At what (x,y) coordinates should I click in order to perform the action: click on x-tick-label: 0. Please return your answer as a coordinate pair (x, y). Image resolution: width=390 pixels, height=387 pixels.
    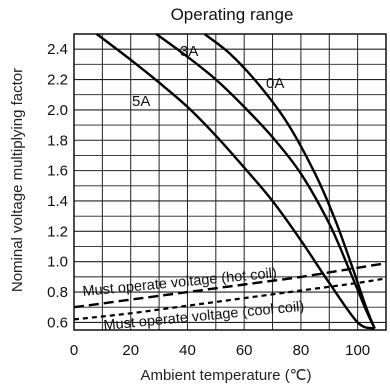
    Looking at the image, I should click on (74, 350).